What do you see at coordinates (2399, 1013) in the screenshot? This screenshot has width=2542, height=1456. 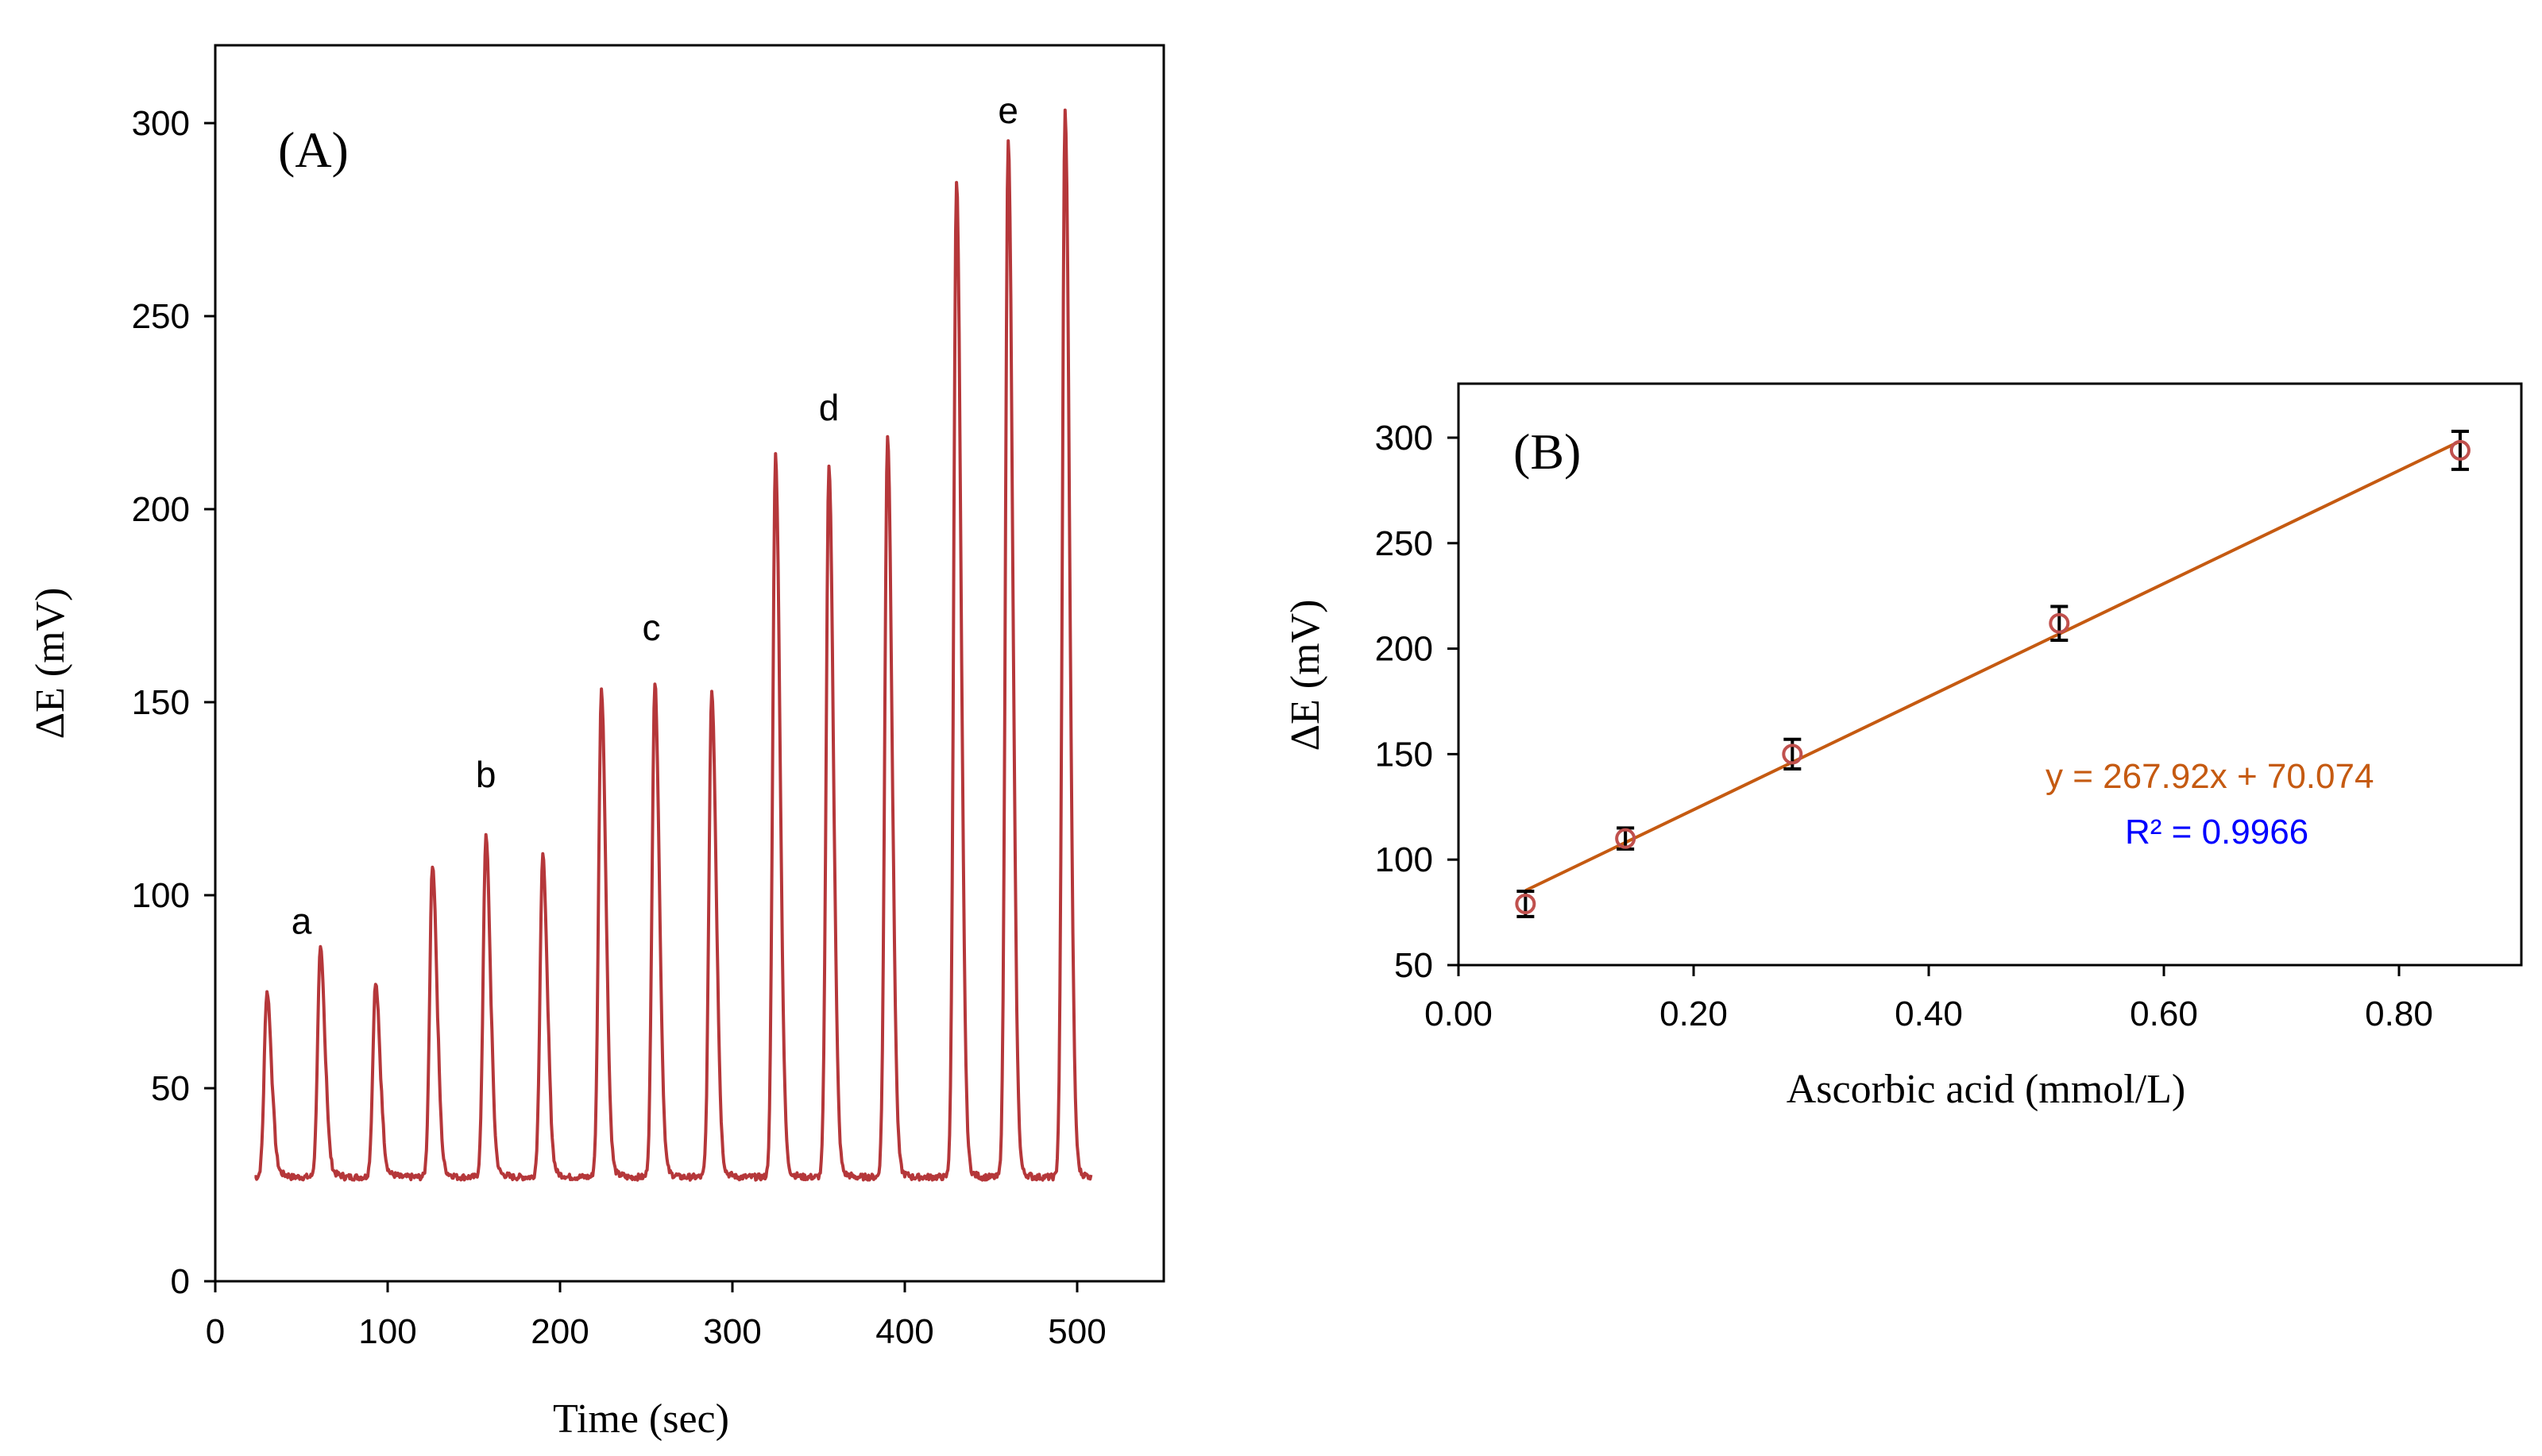 I see `chart-b-xtick-label: 0.80` at bounding box center [2399, 1013].